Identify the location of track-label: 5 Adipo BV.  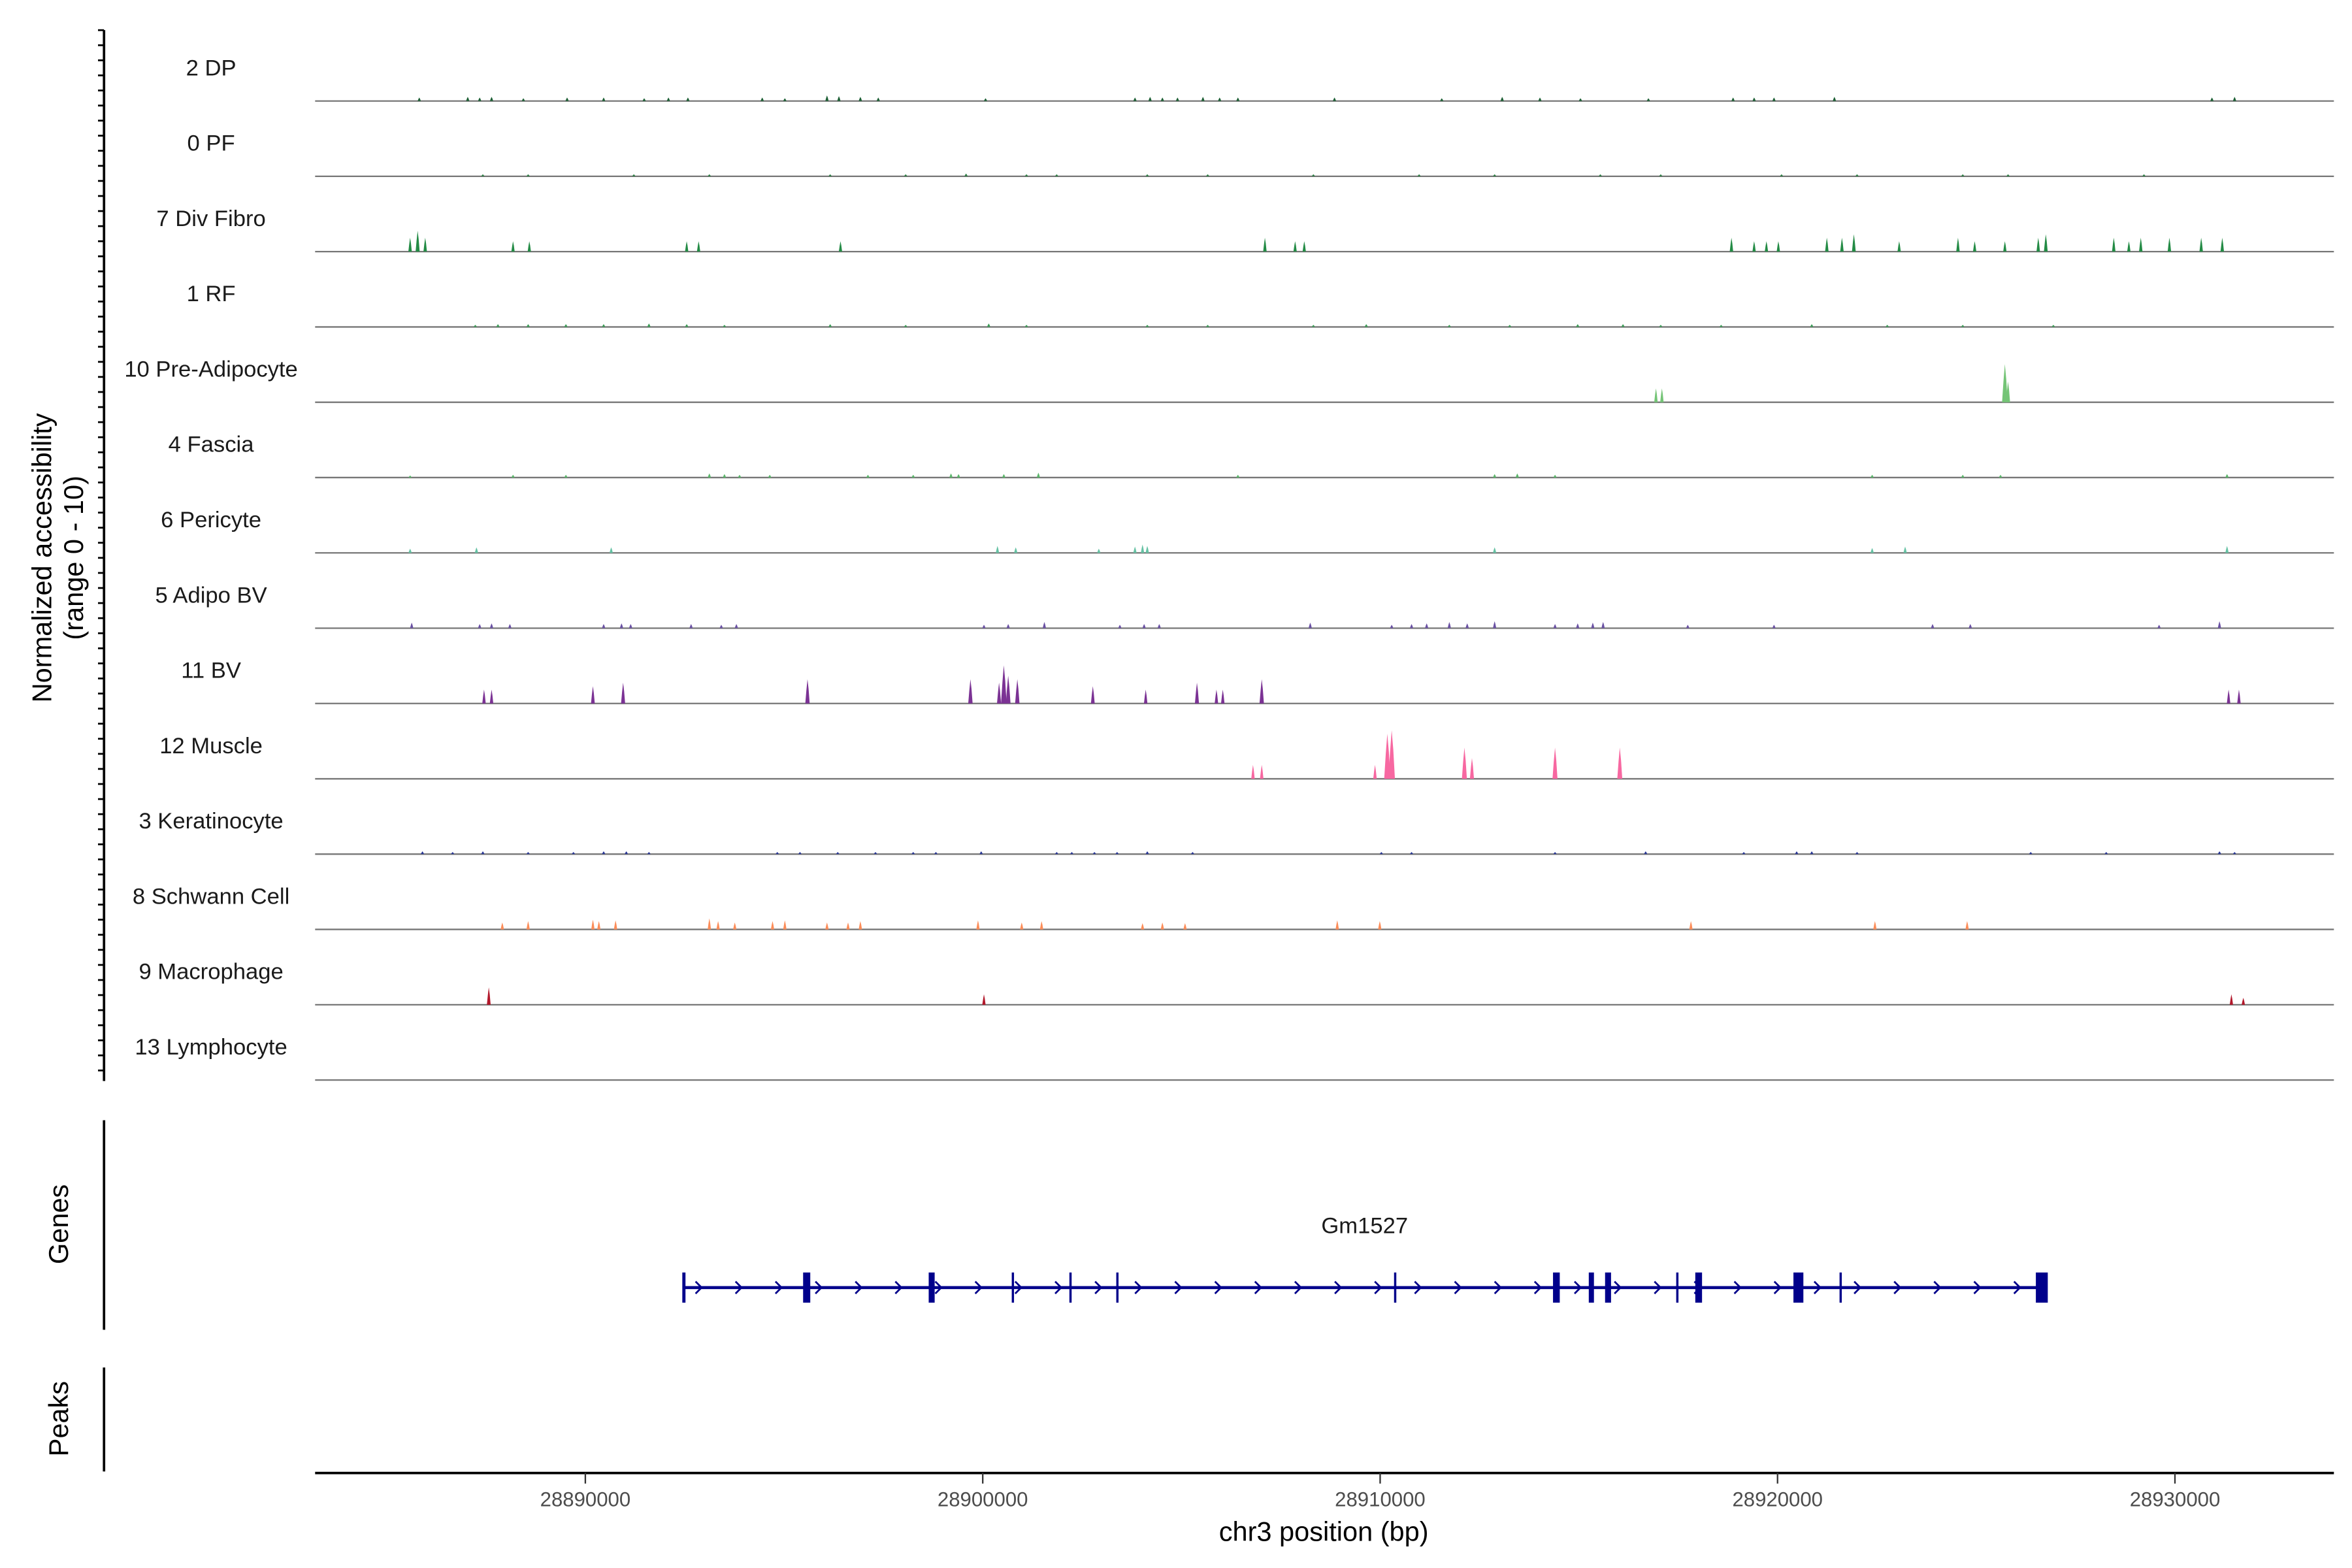
(211, 595).